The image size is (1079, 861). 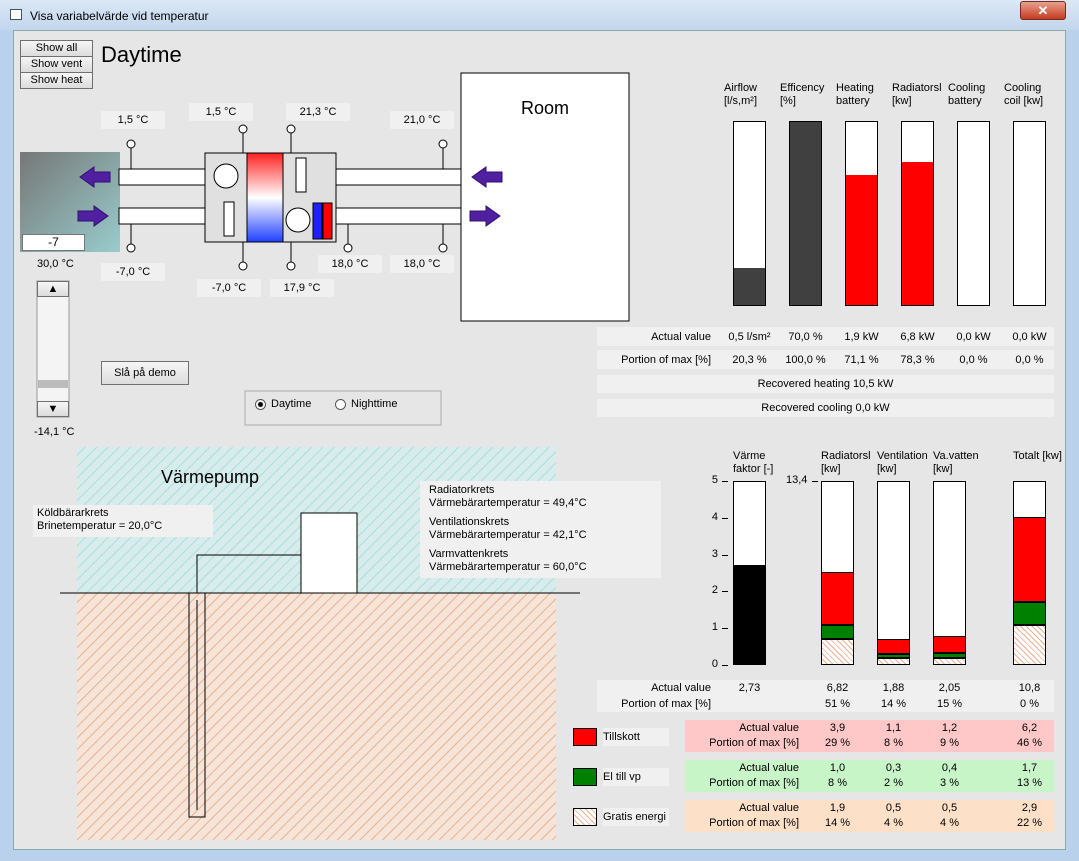 I want to click on segment-portion: 4 %, so click(x=893, y=823).